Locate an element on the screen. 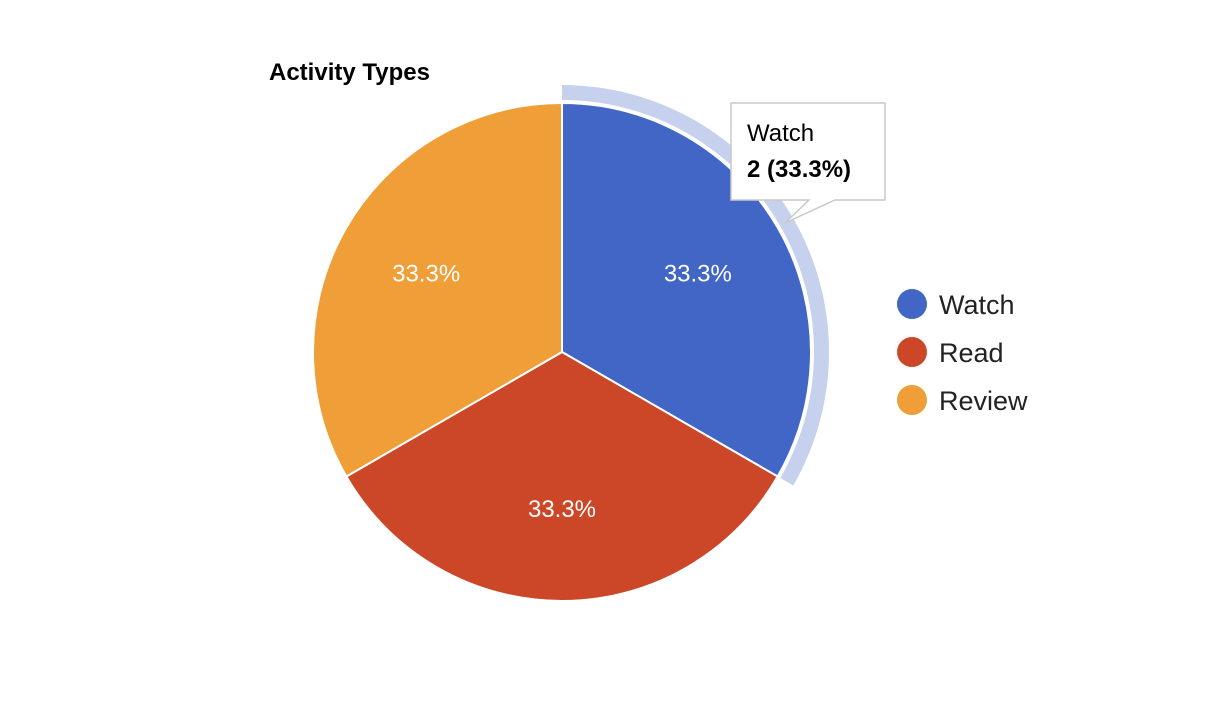  legend-item-watch: Watch is located at coordinates (956, 304).